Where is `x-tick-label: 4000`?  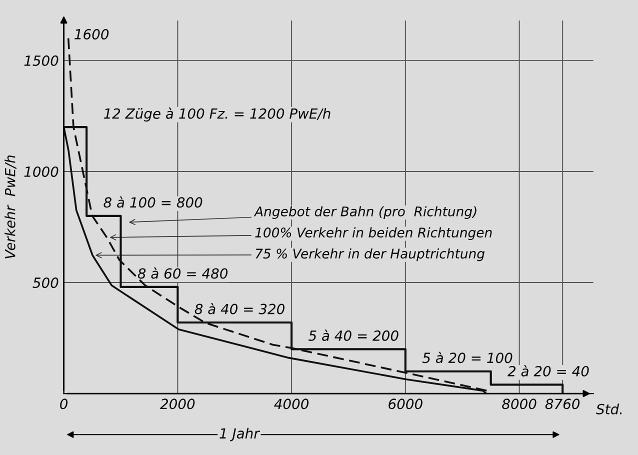
x-tick-label: 4000 is located at coordinates (291, 404).